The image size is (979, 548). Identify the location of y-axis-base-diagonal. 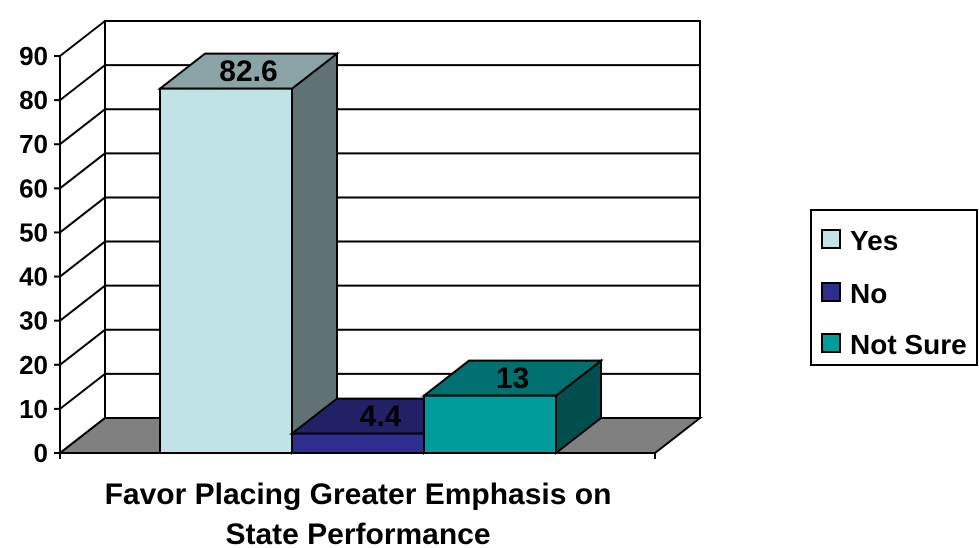
(82, 435).